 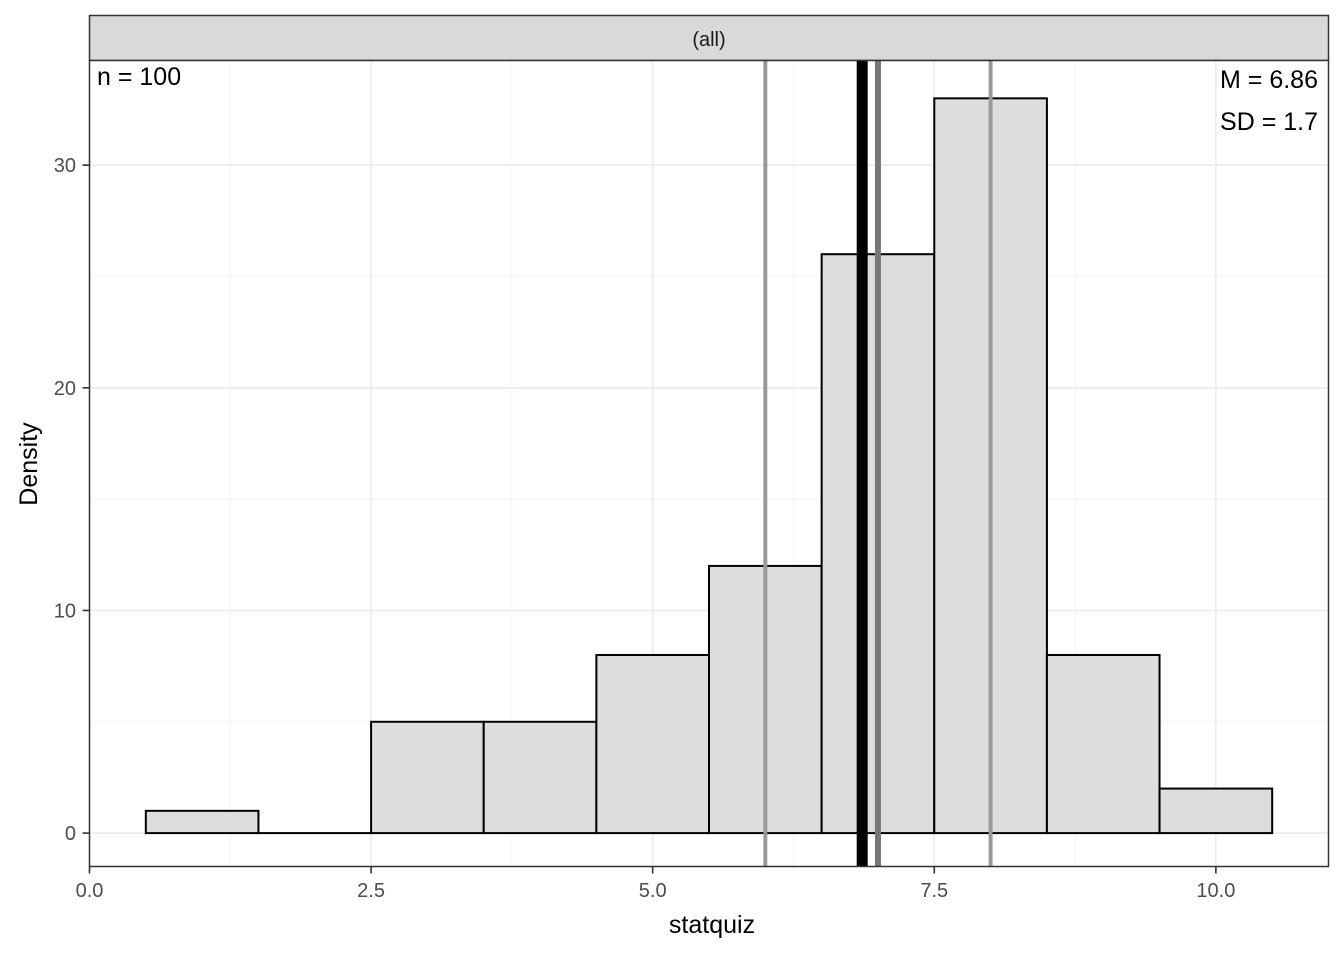 I want to click on x-axis-title: statquiz, so click(x=712, y=925).